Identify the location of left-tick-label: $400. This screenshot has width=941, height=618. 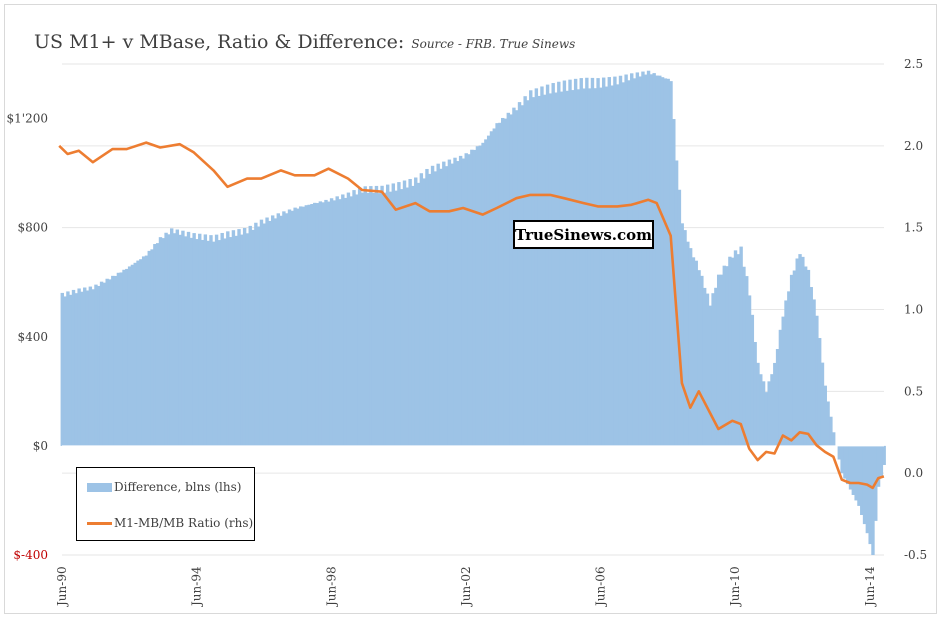
(32, 337).